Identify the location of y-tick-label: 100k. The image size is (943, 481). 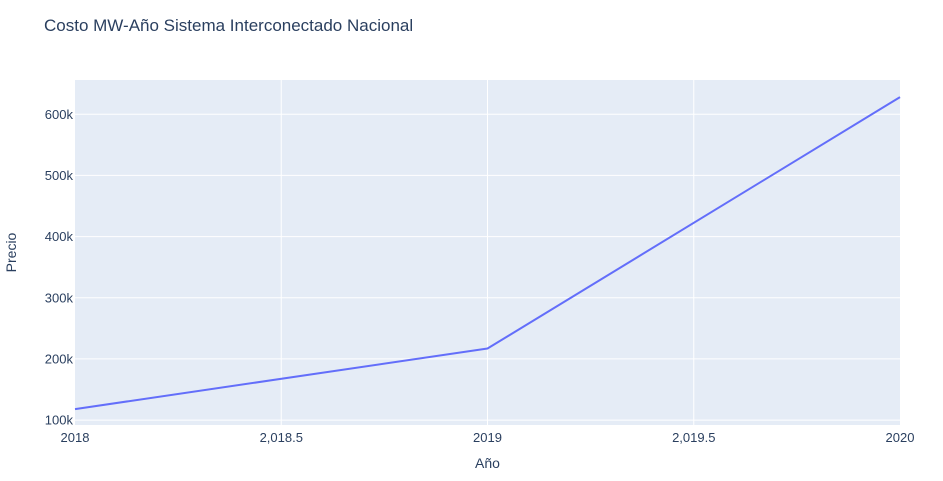
(59, 420).